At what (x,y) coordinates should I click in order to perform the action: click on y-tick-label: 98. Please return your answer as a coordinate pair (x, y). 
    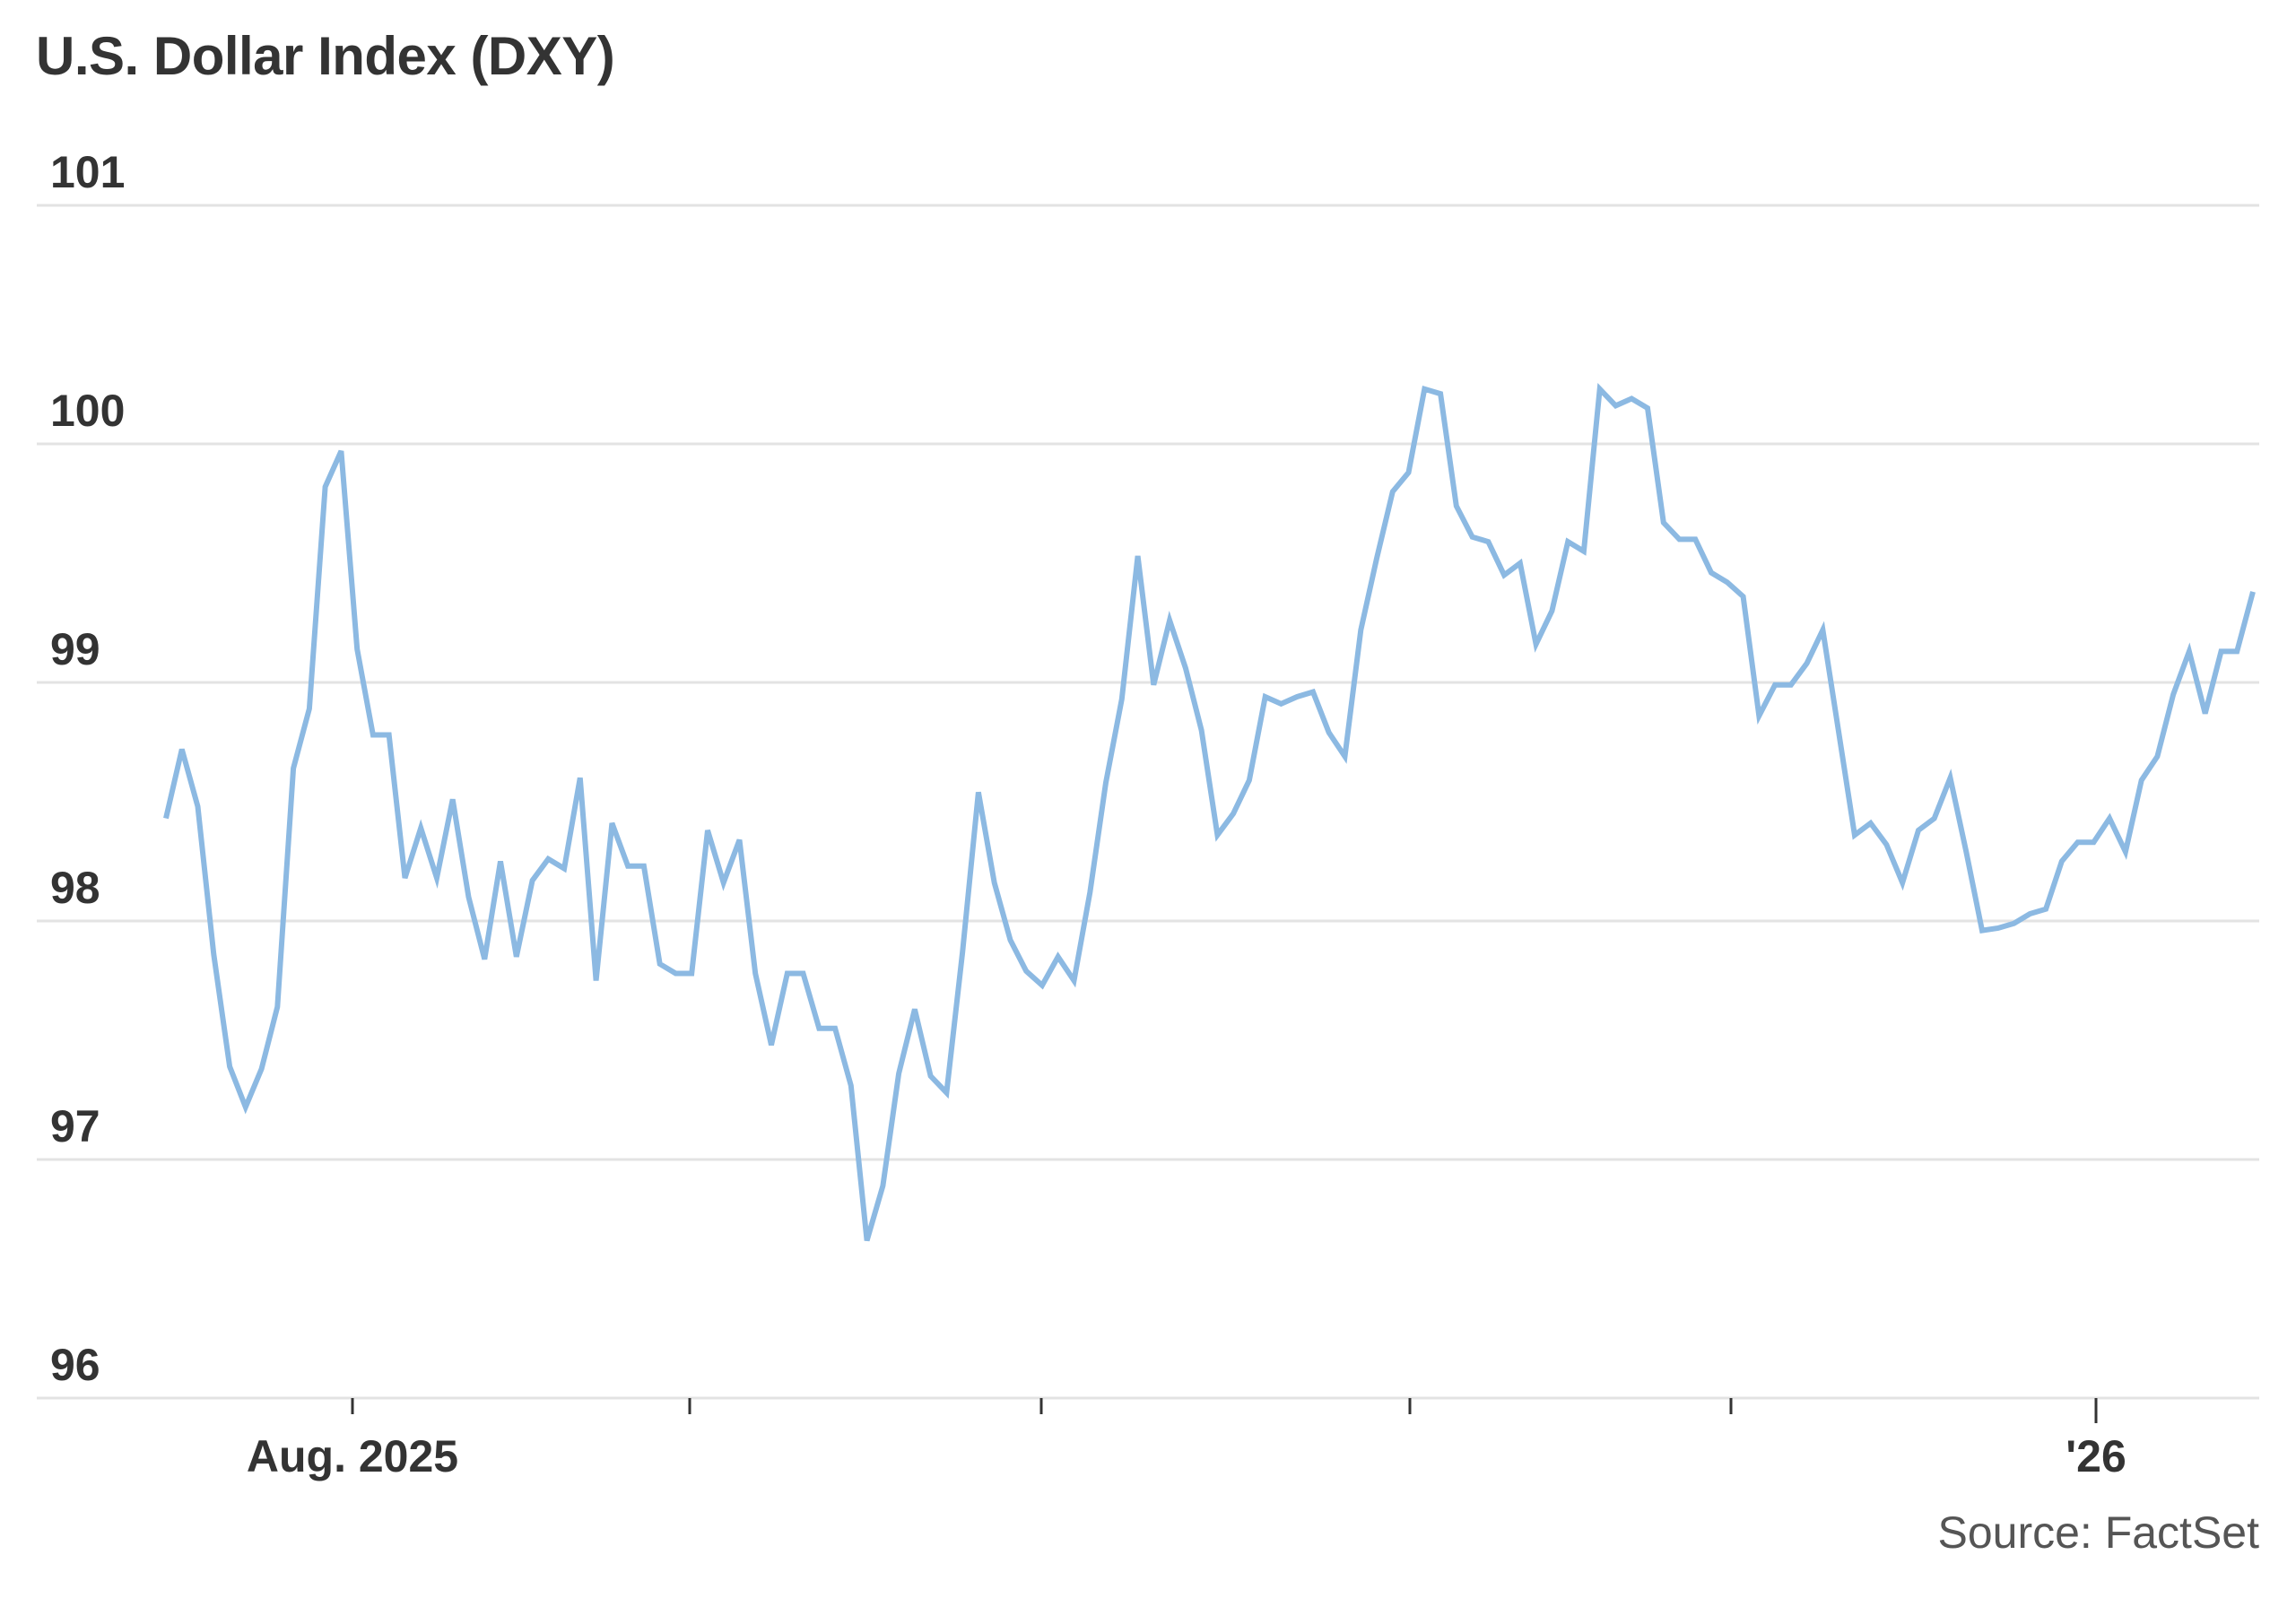
    Looking at the image, I should click on (75, 888).